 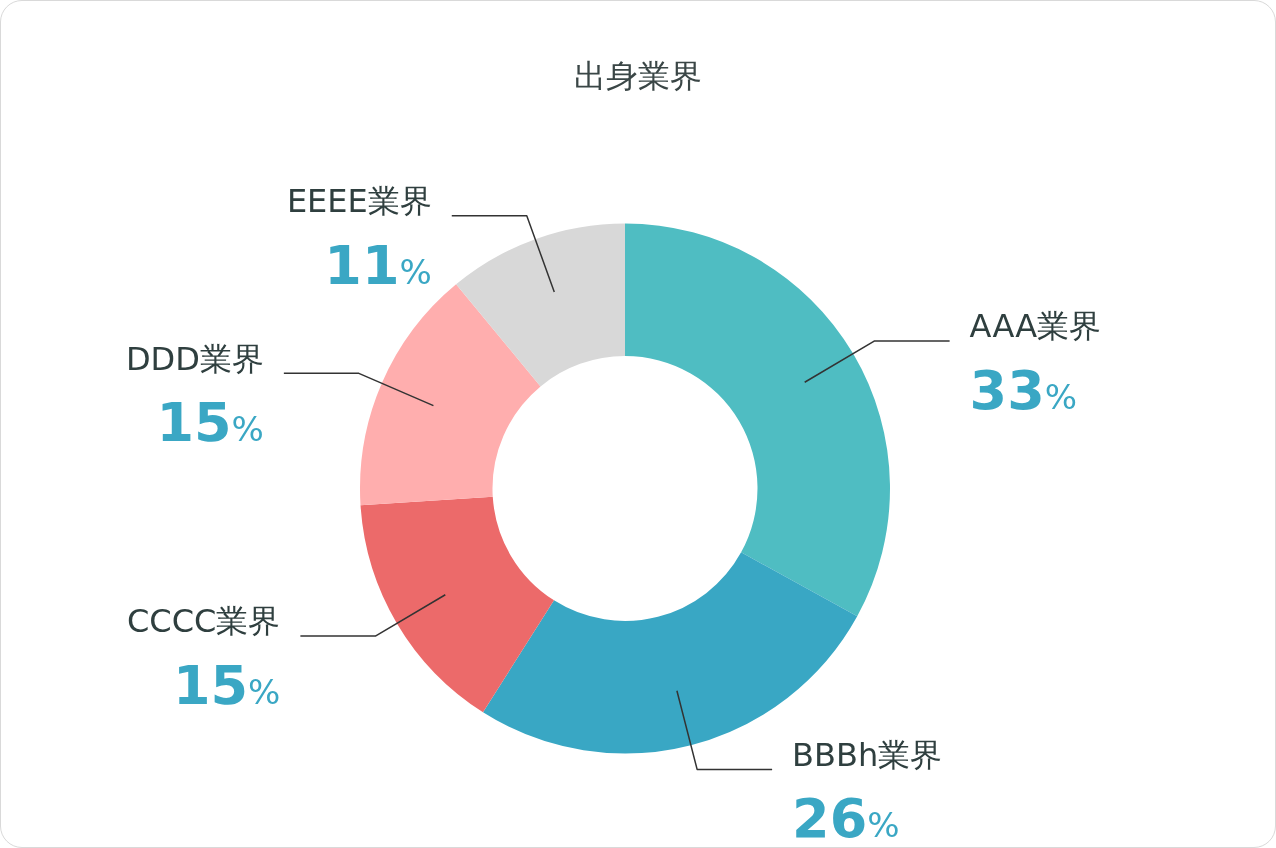 I want to click on chart-title: 出身業界, so click(x=638, y=76).